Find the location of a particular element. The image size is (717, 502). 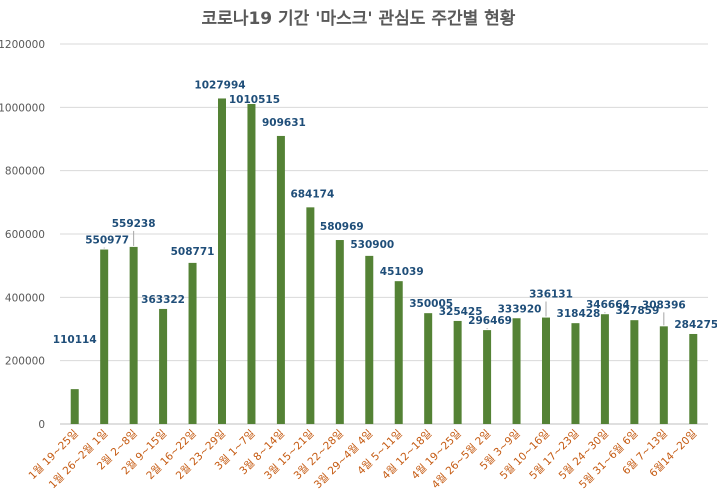

data-label: 508771 is located at coordinates (193, 252).